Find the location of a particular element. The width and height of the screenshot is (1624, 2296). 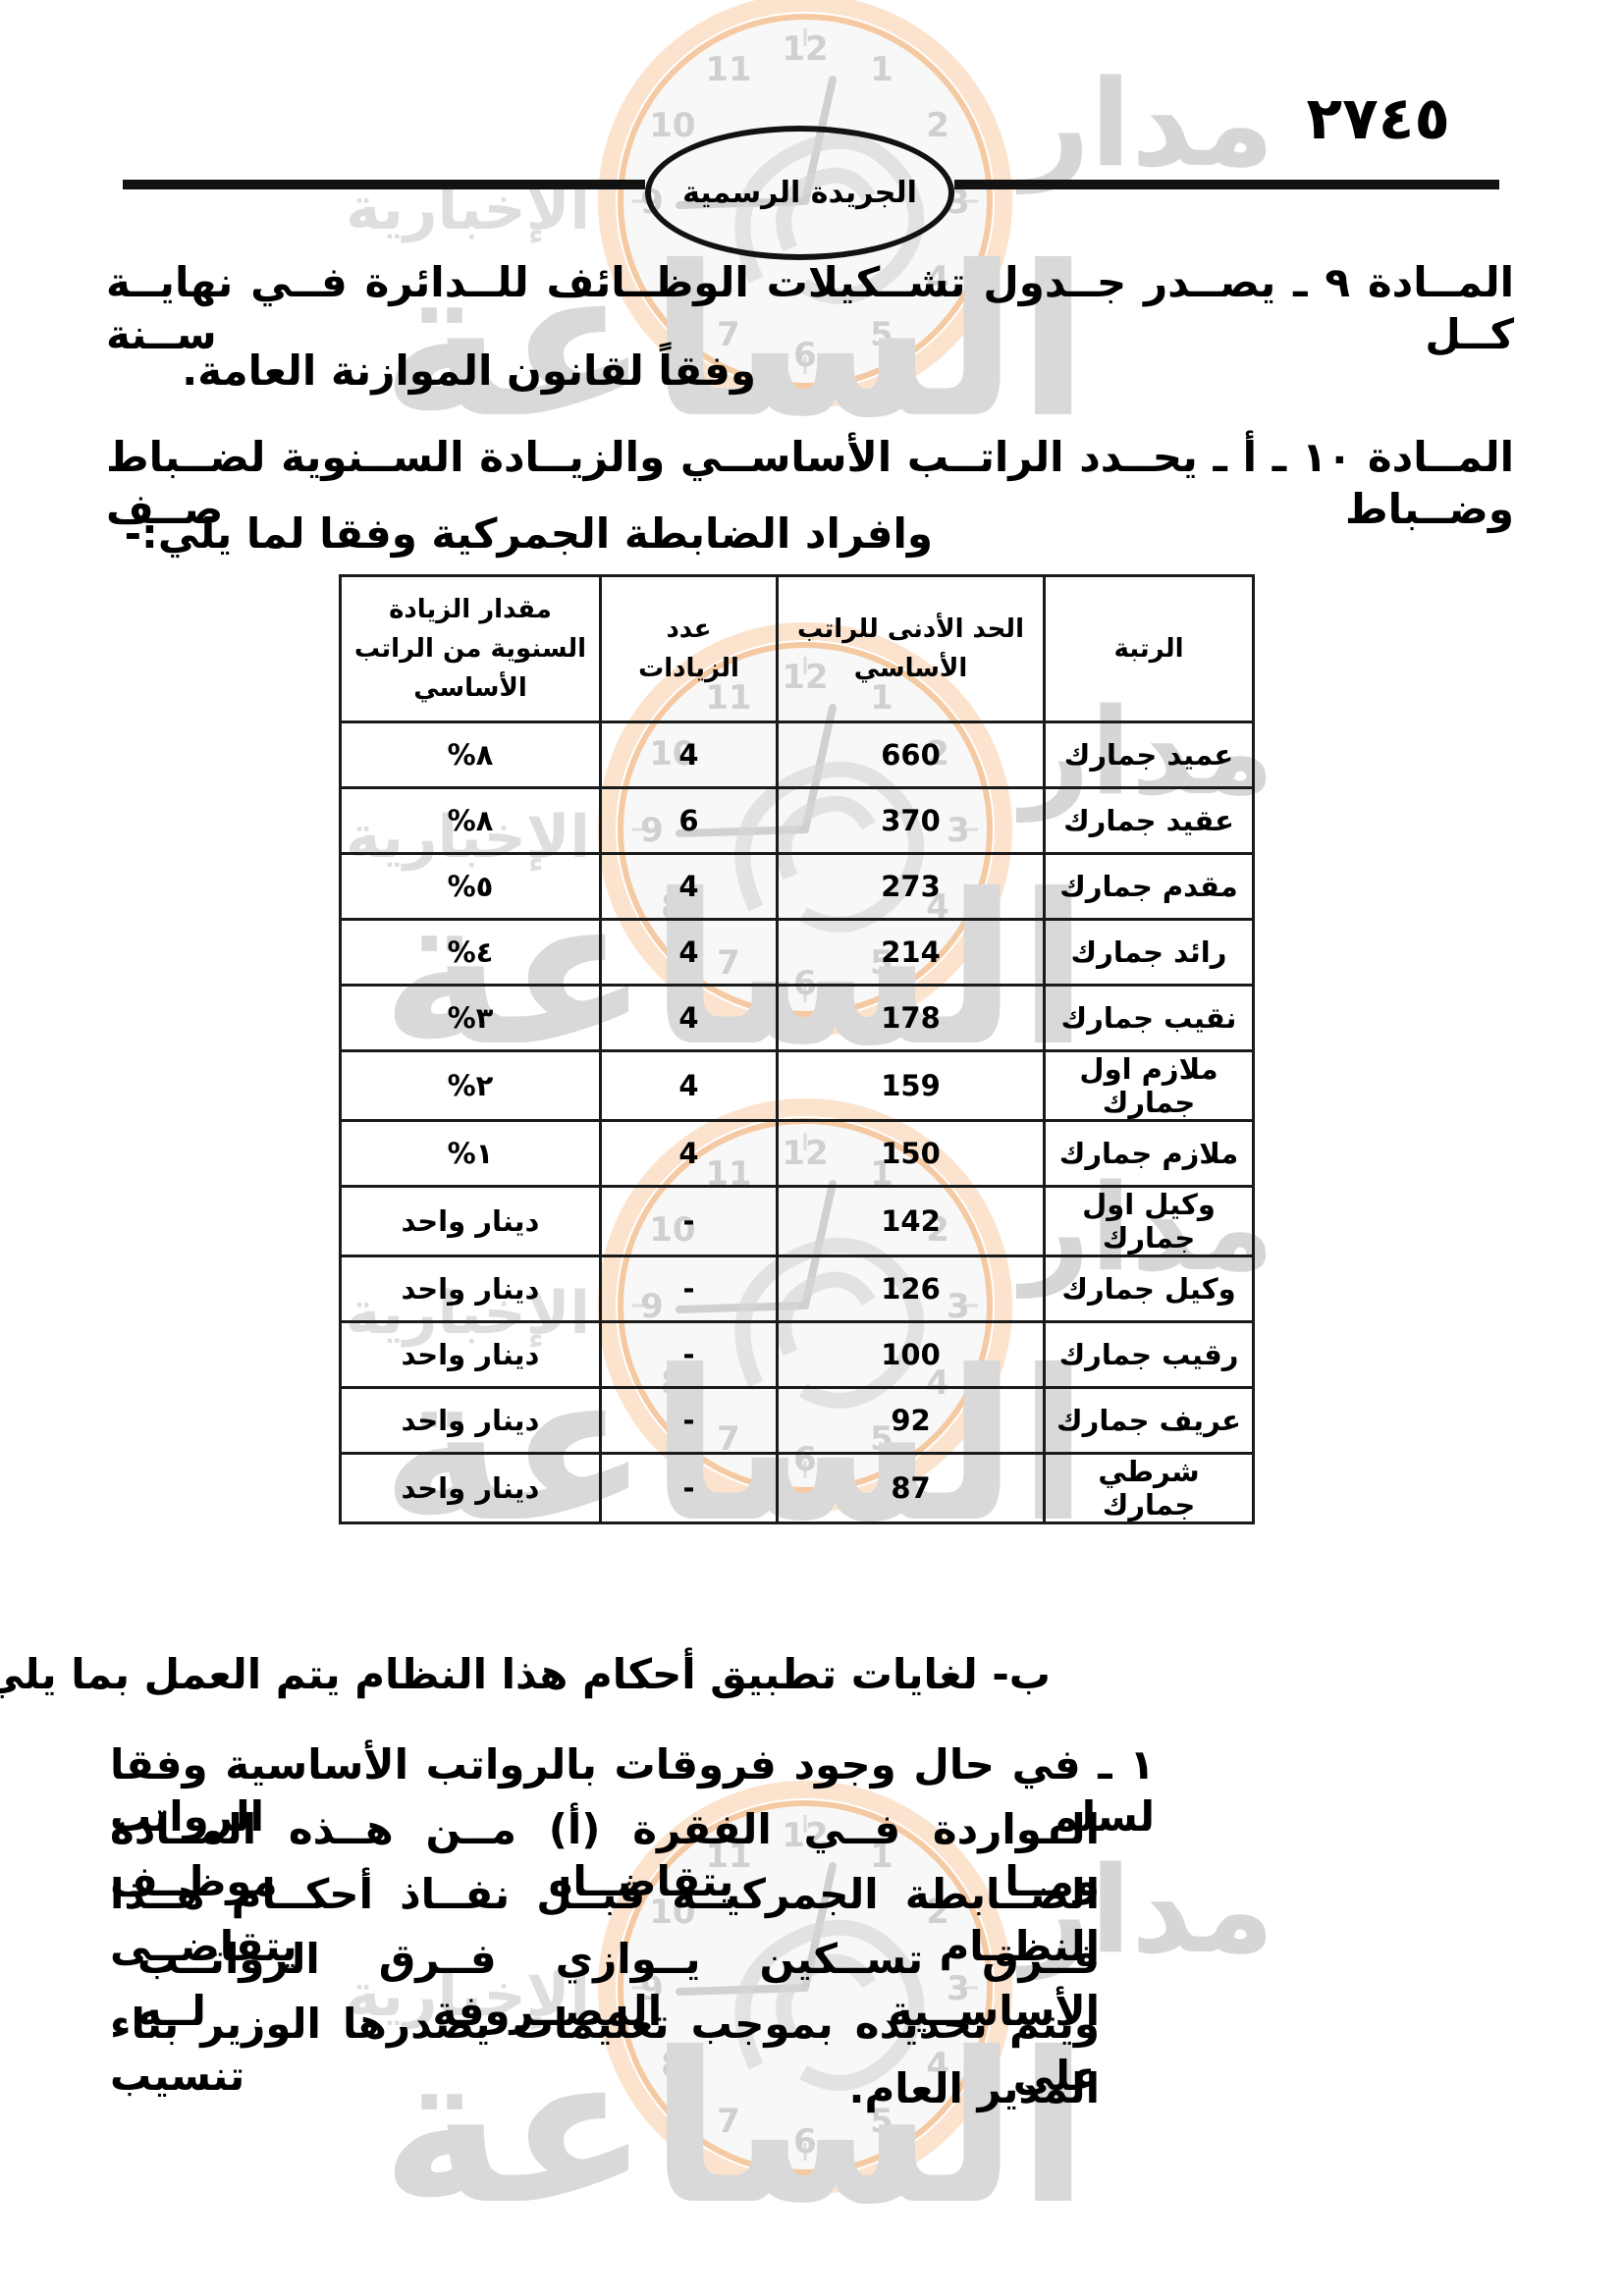

gazette-title: الجريدة الرسمية is located at coordinates (799, 193).